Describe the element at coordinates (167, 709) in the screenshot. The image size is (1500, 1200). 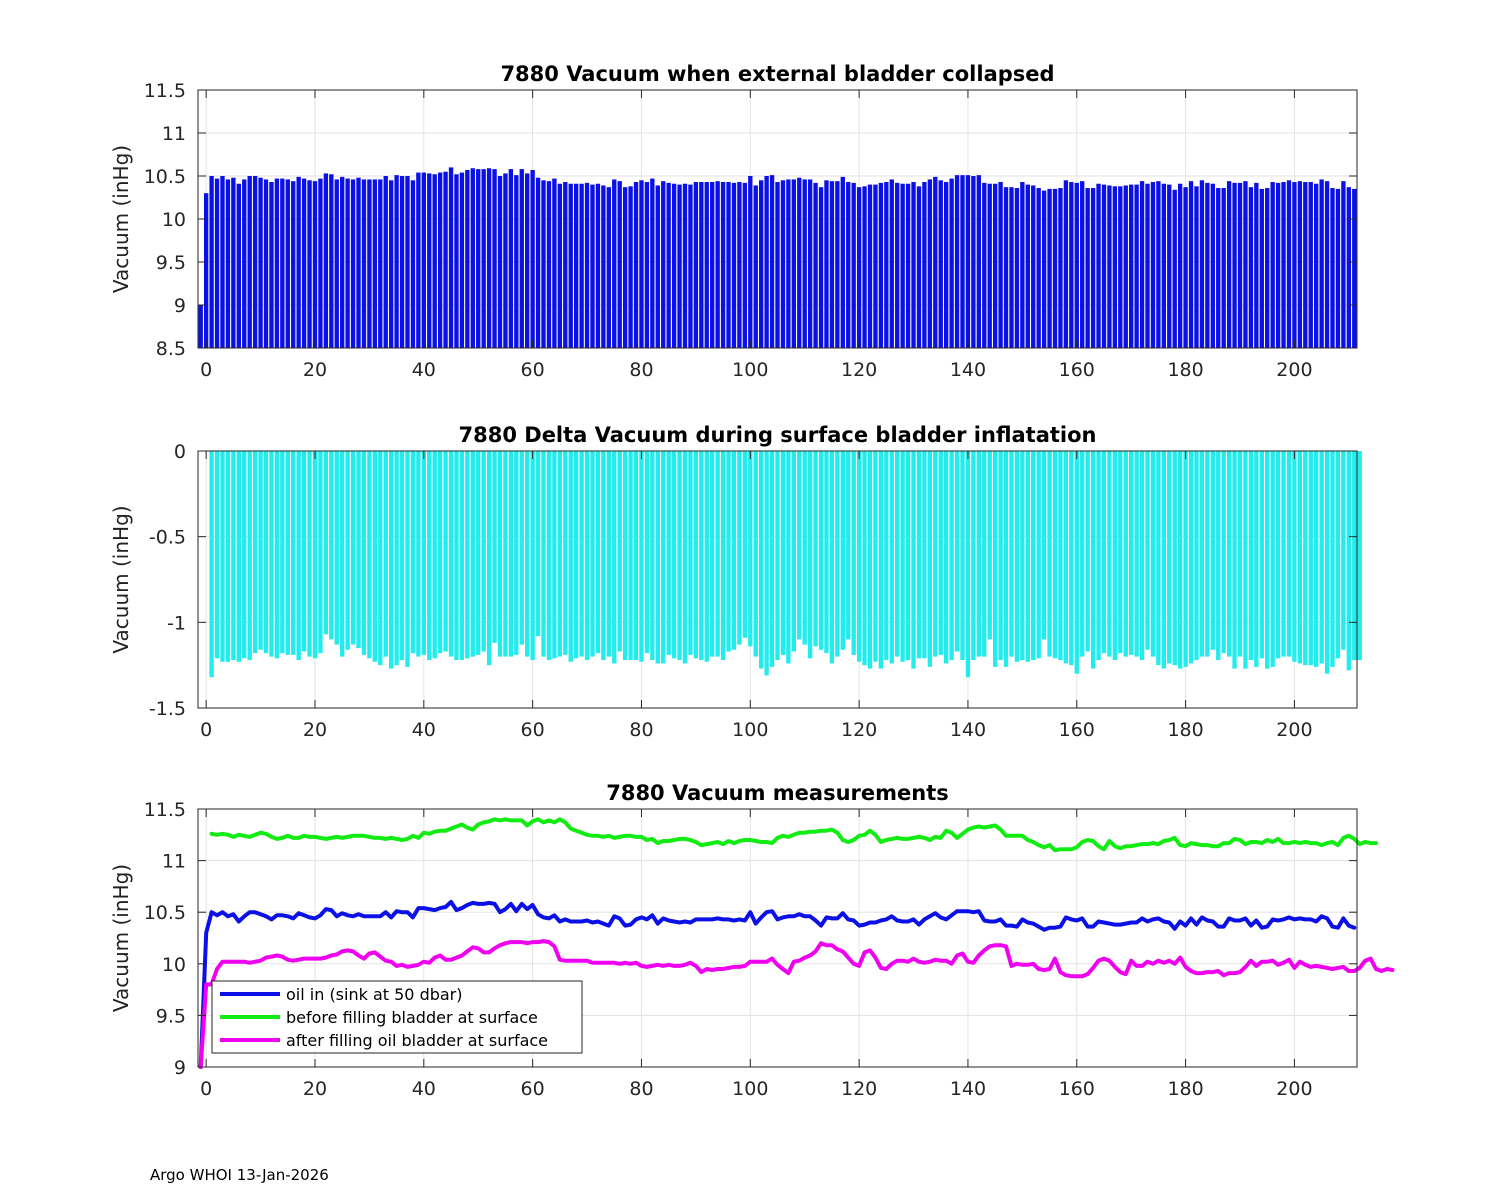
I see `y-tick-label: -1.5` at that location.